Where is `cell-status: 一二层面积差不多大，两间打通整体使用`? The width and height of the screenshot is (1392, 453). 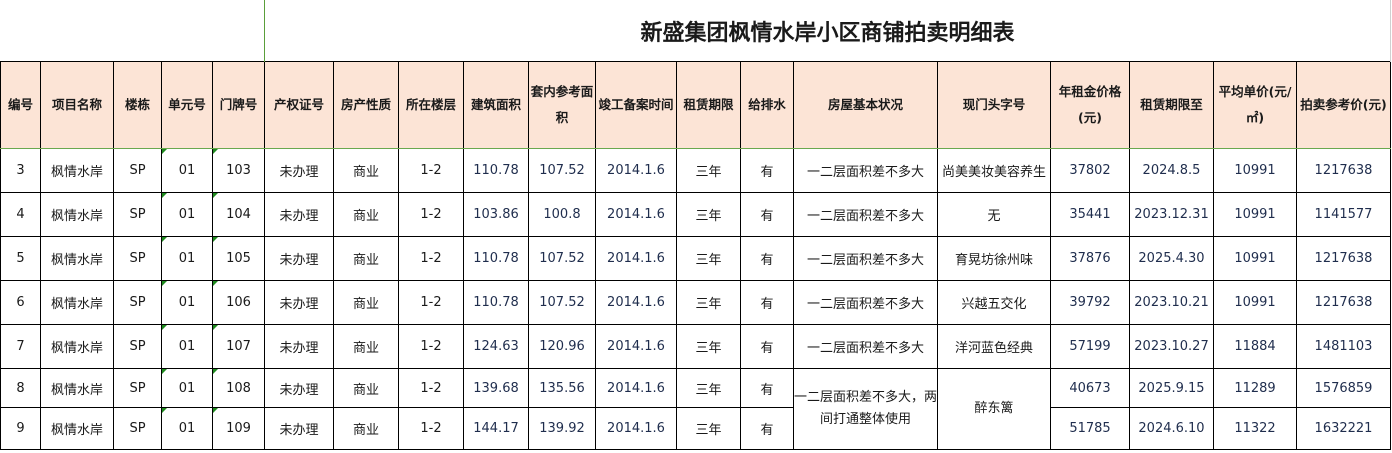
cell-status: 一二层面积差不多大，两间打通整体使用 is located at coordinates (865, 409).